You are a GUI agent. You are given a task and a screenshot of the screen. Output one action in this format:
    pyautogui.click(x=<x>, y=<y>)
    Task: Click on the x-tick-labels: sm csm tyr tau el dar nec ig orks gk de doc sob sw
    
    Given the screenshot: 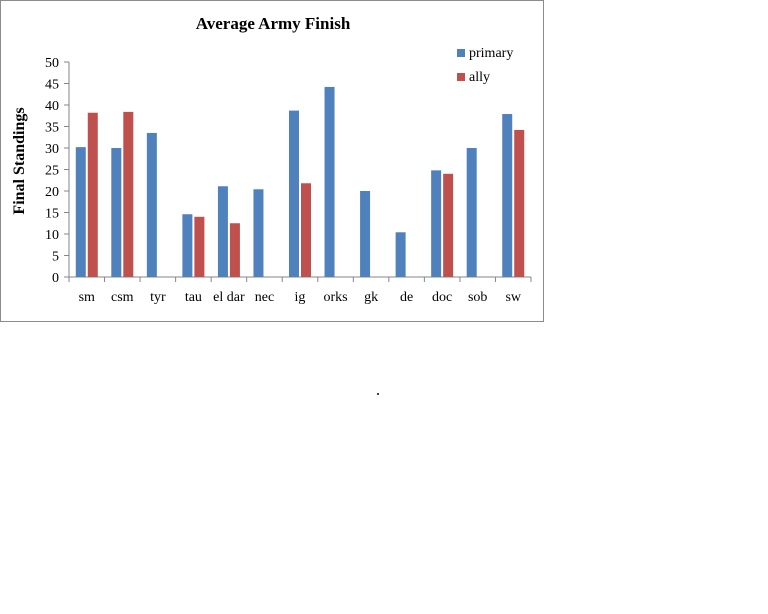 What is the action you would take?
    pyautogui.click(x=300, y=297)
    